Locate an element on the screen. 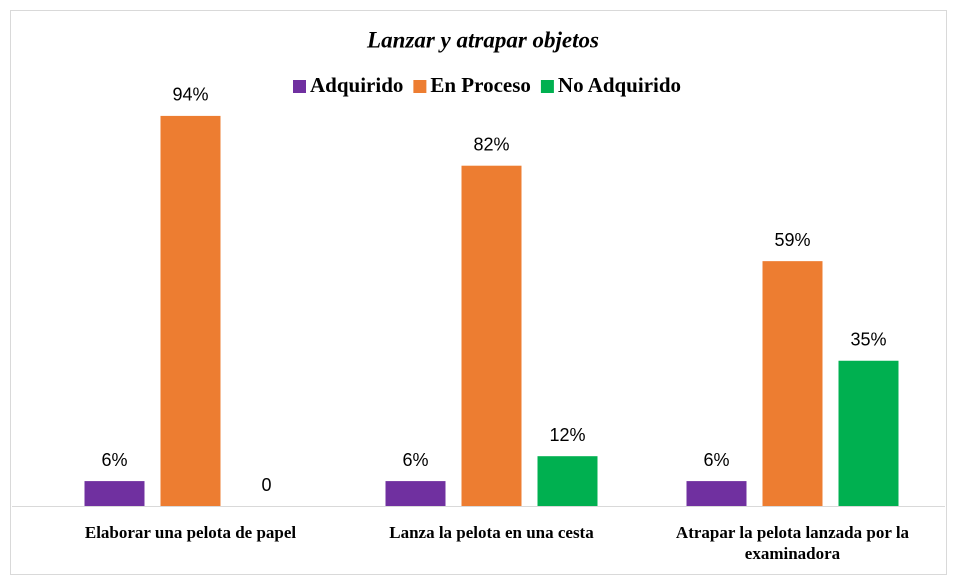 This screenshot has height=581, width=957. data-label: 94% is located at coordinates (190, 95).